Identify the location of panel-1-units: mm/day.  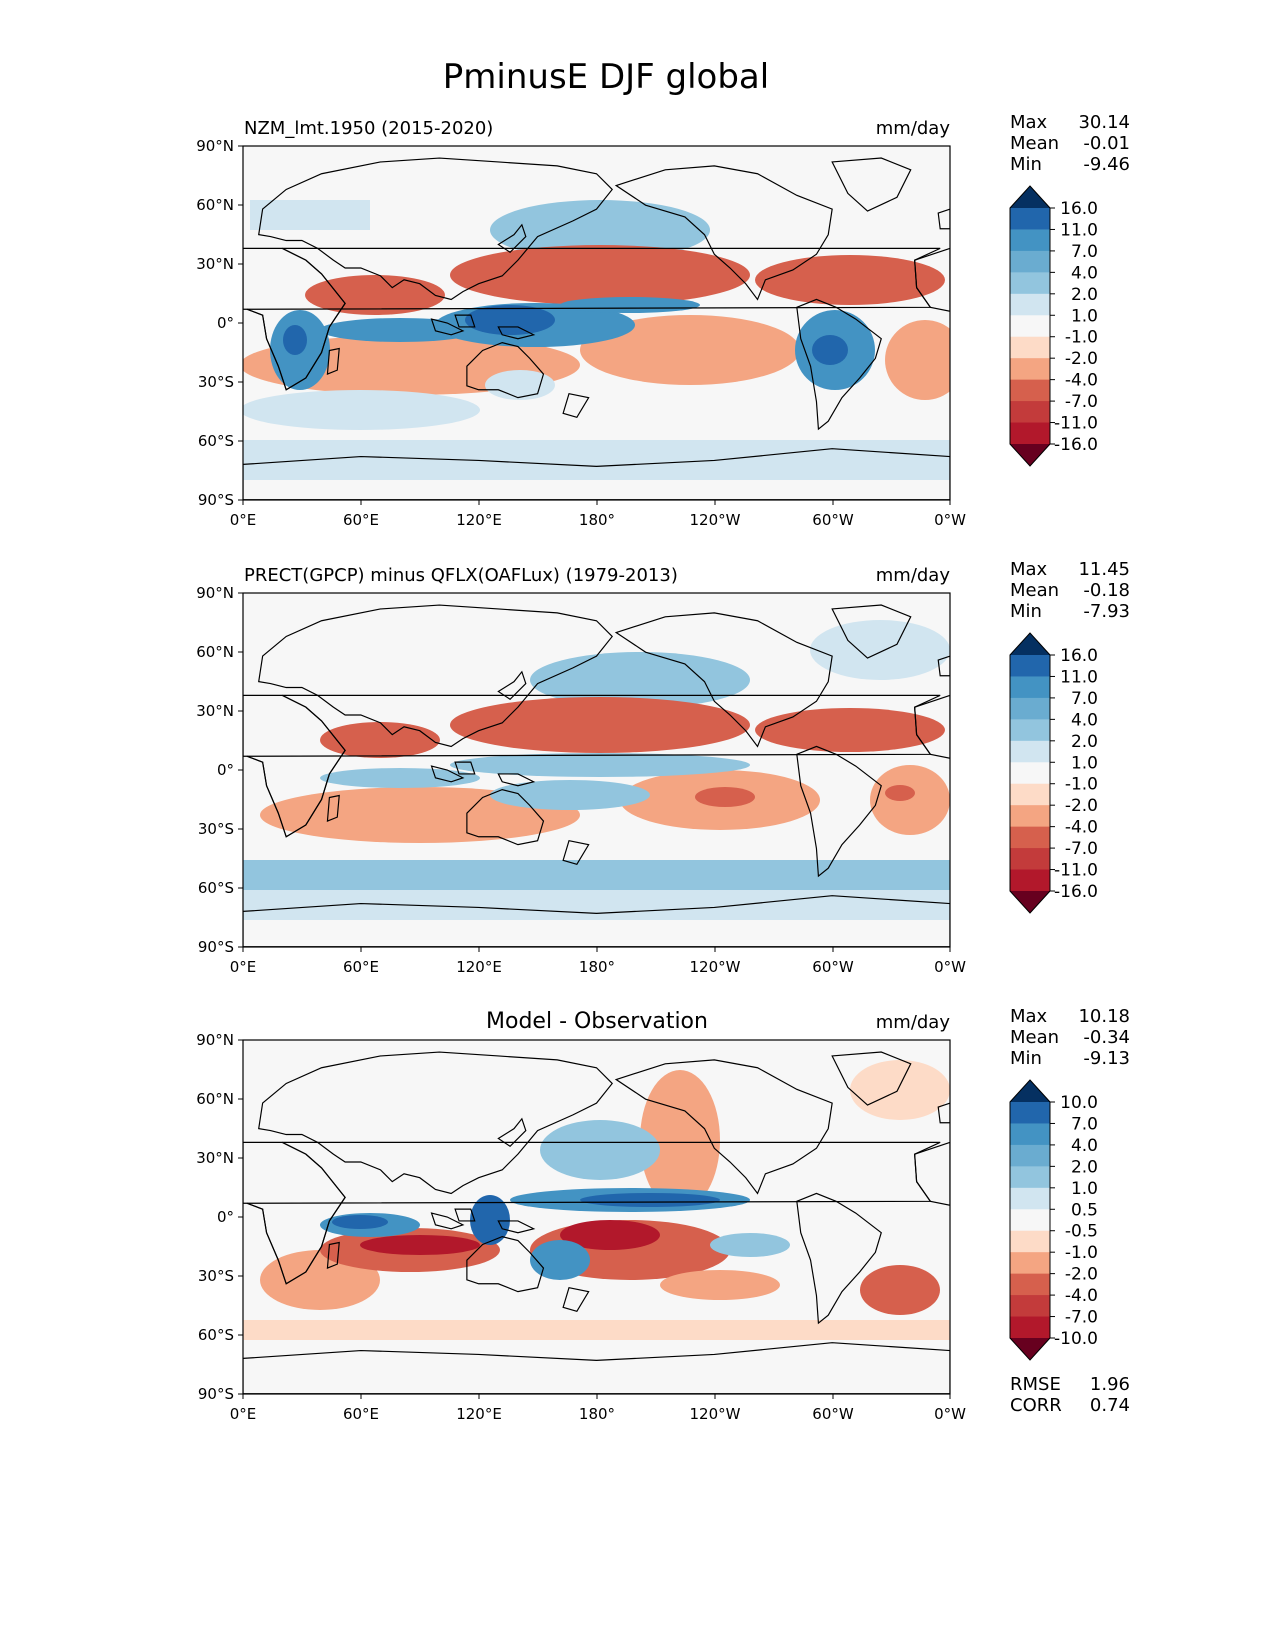
(913, 128).